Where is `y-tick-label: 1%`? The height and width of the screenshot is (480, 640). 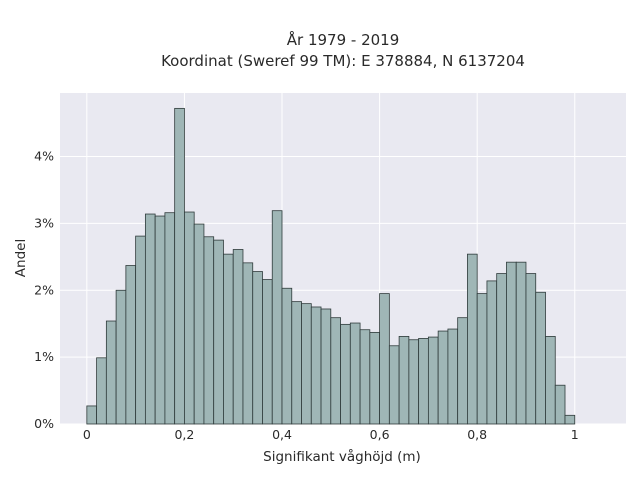
y-tick-label: 1% is located at coordinates (44, 356).